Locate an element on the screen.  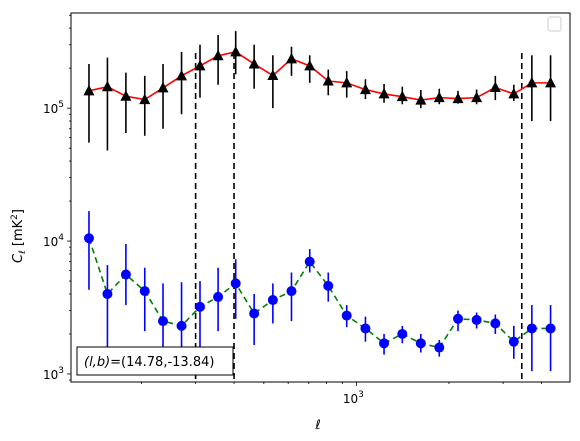
y-axis-label-unit-sup: 2 is located at coordinates (15, 217).